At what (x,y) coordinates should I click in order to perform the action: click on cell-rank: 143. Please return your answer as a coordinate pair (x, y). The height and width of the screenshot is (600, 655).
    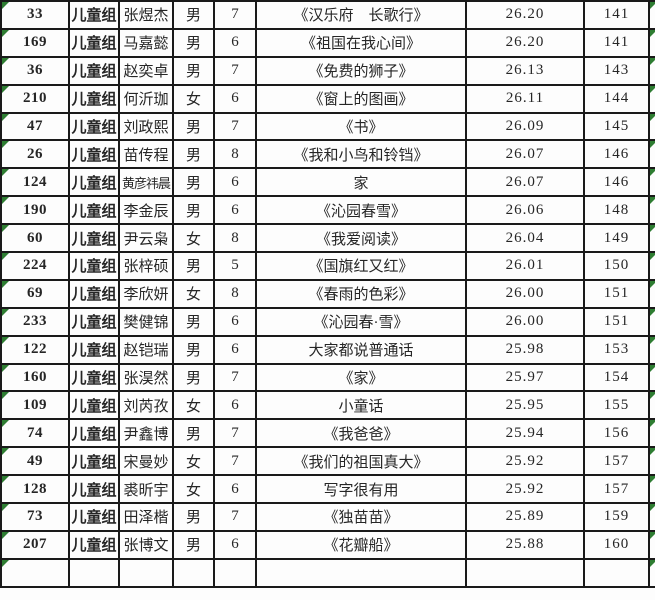
    Looking at the image, I should click on (616, 70).